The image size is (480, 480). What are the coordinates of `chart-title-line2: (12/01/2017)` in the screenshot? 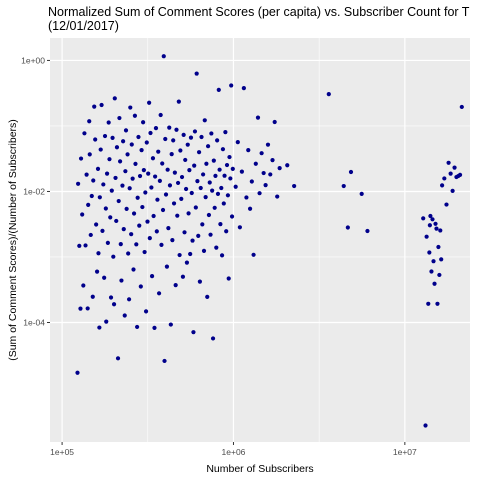 It's located at (83, 26).